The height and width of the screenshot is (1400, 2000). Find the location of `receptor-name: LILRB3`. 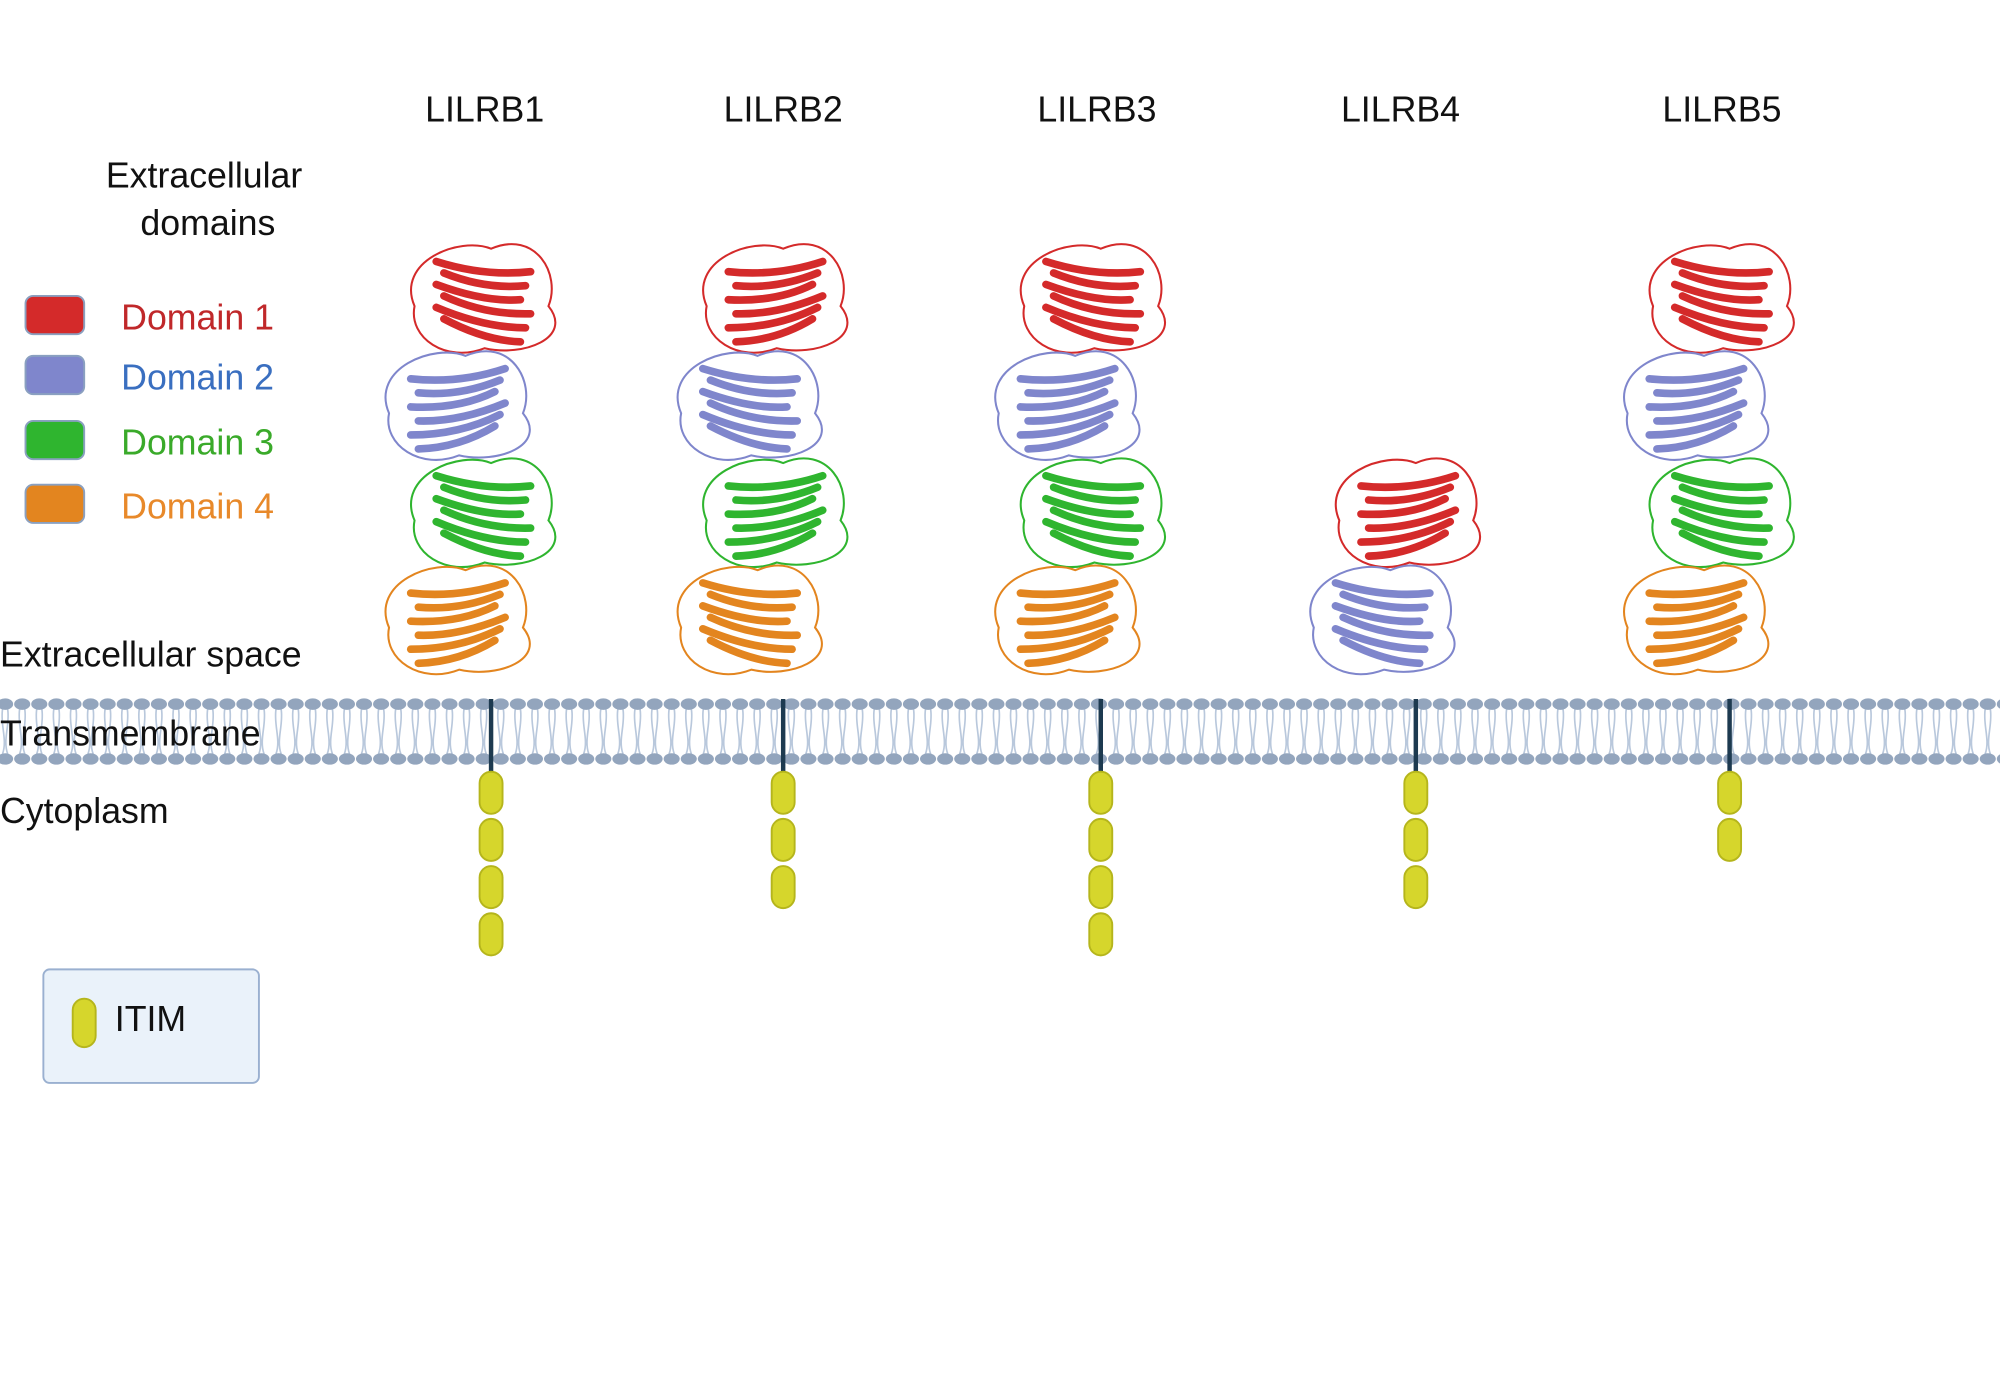

receptor-name: LILRB3 is located at coordinates (1096, 110).